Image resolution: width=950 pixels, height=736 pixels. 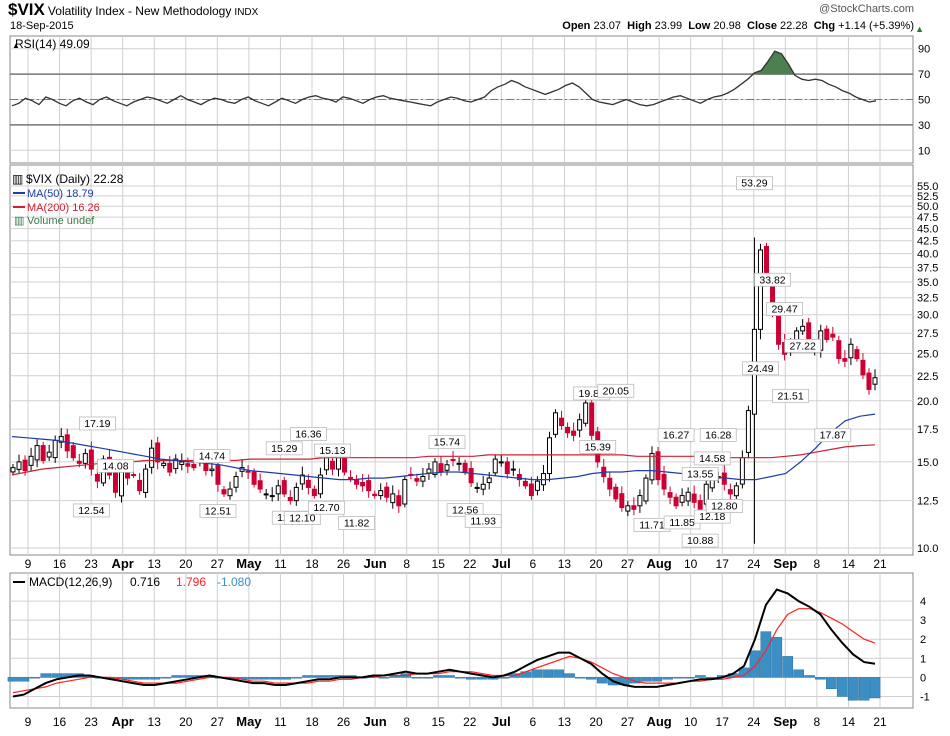 What do you see at coordinates (927, 187) in the screenshot?
I see `price-tick-label: 55.0` at bounding box center [927, 187].